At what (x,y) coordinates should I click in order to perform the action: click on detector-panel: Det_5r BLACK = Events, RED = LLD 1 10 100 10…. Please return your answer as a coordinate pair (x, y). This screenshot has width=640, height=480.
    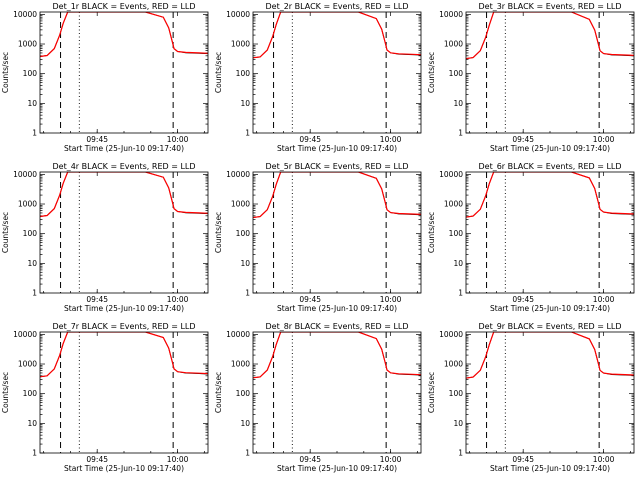
    Looking at the image, I should click on (318, 237).